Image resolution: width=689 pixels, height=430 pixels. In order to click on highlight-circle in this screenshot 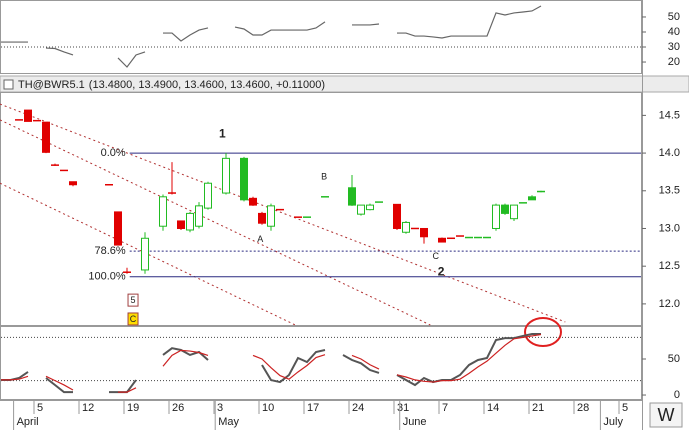, I will do `click(543, 332)`.